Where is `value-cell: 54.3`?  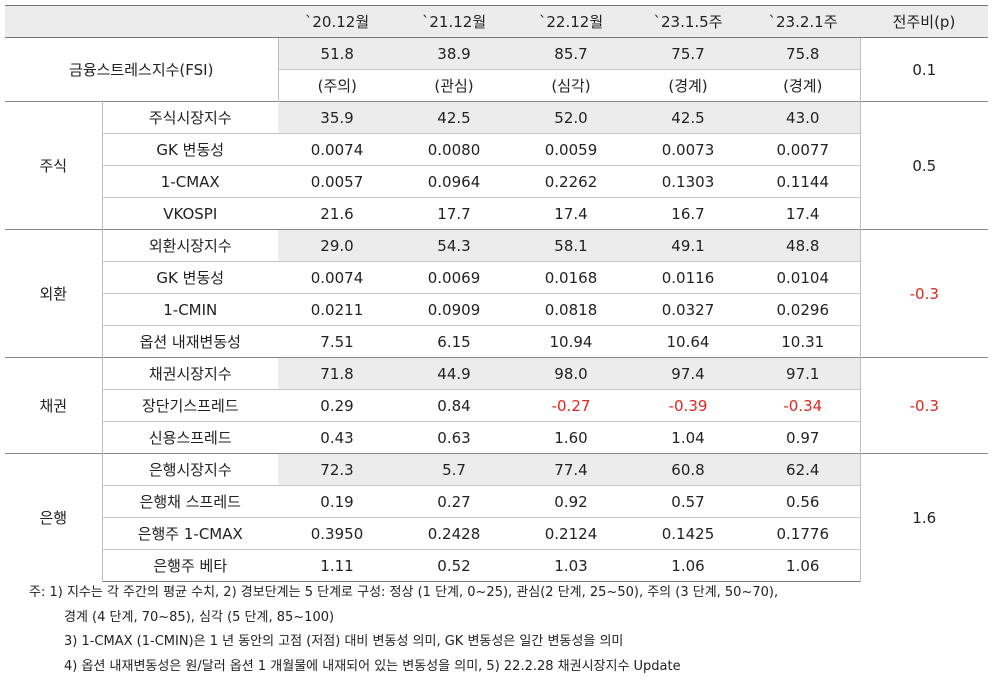 value-cell: 54.3 is located at coordinates (454, 245).